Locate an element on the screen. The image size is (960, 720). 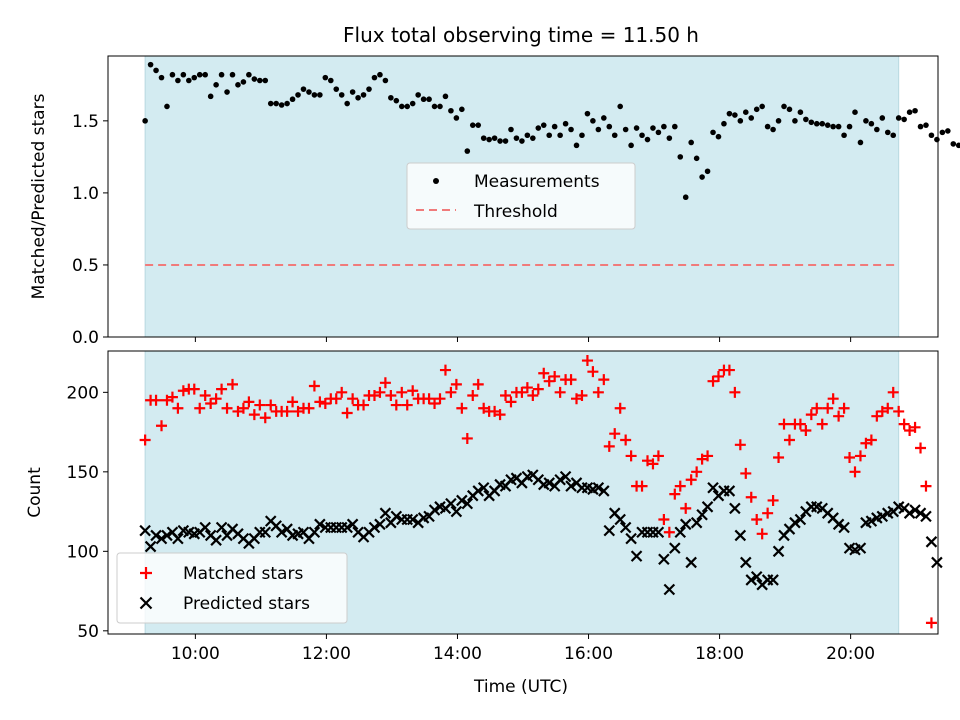
legend-plus-marker is located at coordinates (146, 573).